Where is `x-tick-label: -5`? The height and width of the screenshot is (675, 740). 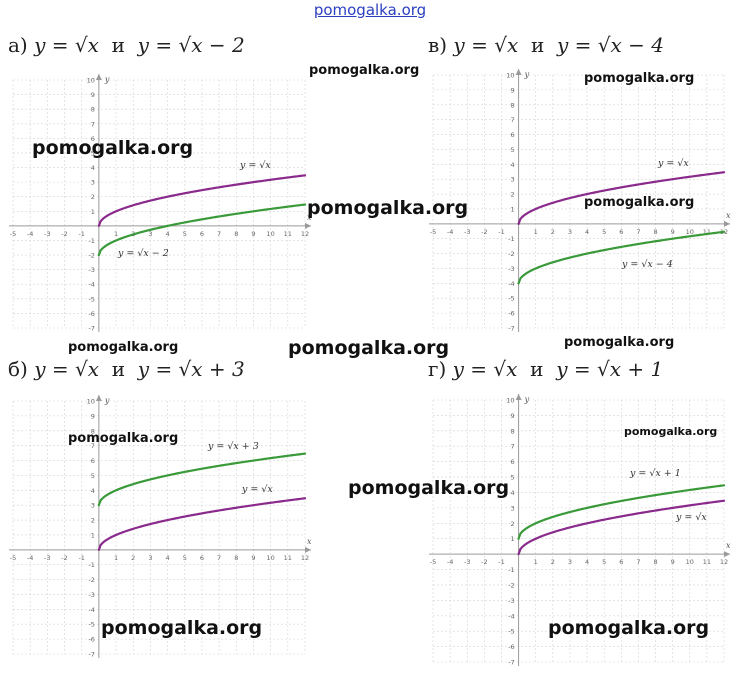
x-tick-label: -5 is located at coordinates (13, 234).